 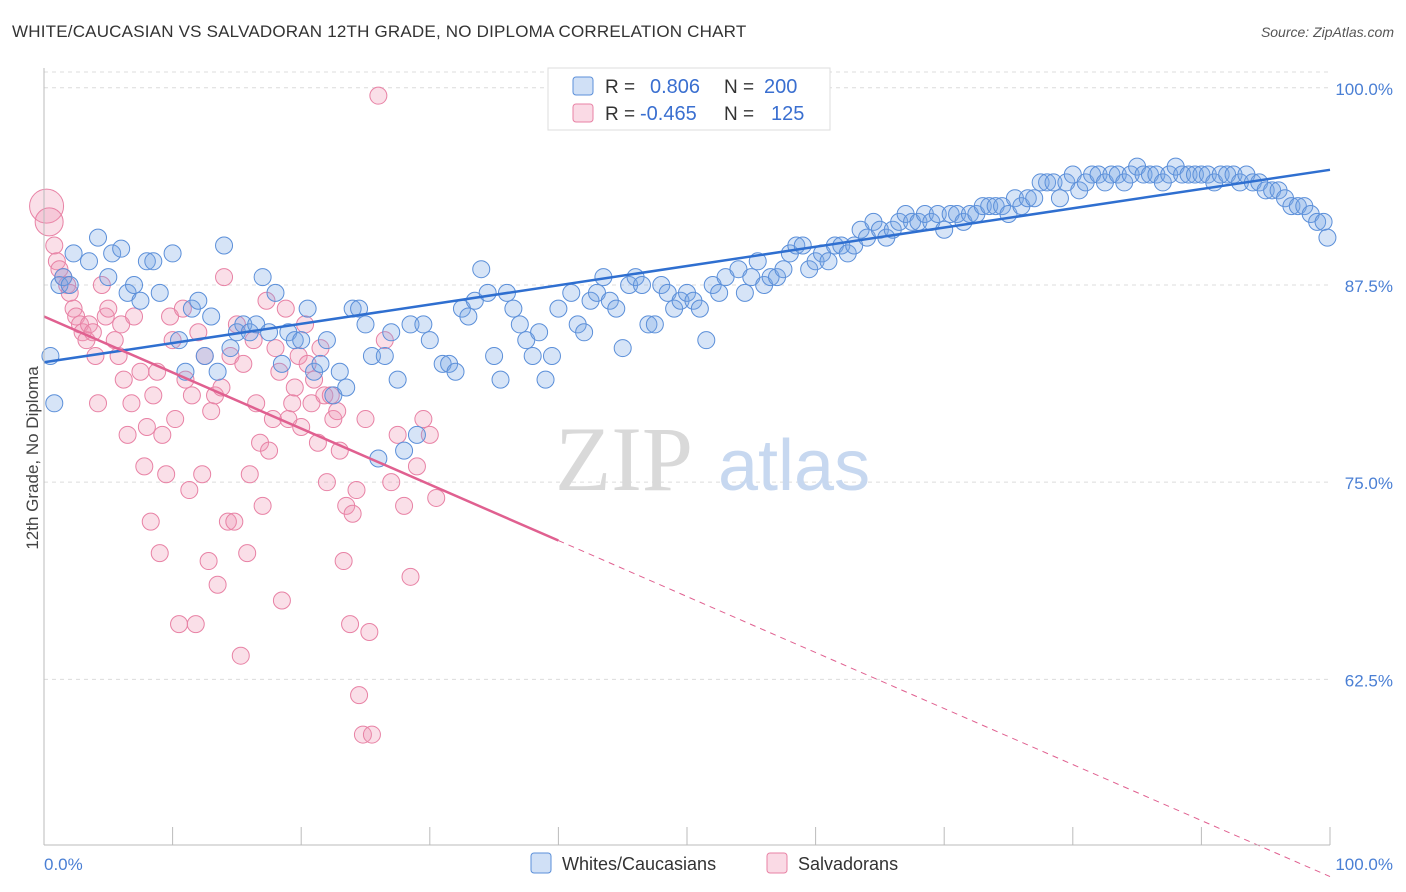 What do you see at coordinates (1327, 32) in the screenshot?
I see `source-label: Source: ZipAtlas.com` at bounding box center [1327, 32].